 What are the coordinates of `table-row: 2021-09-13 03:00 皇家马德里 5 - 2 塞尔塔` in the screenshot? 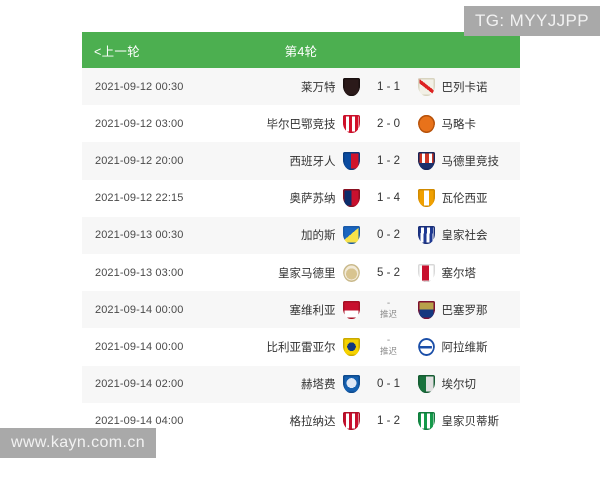 It's located at (301, 272).